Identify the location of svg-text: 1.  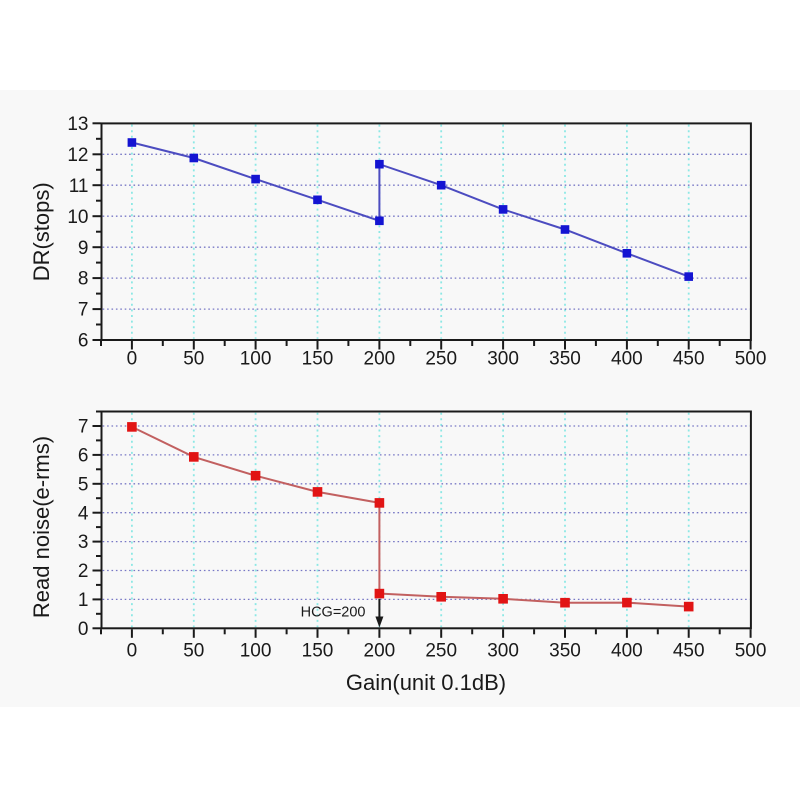
(83, 600).